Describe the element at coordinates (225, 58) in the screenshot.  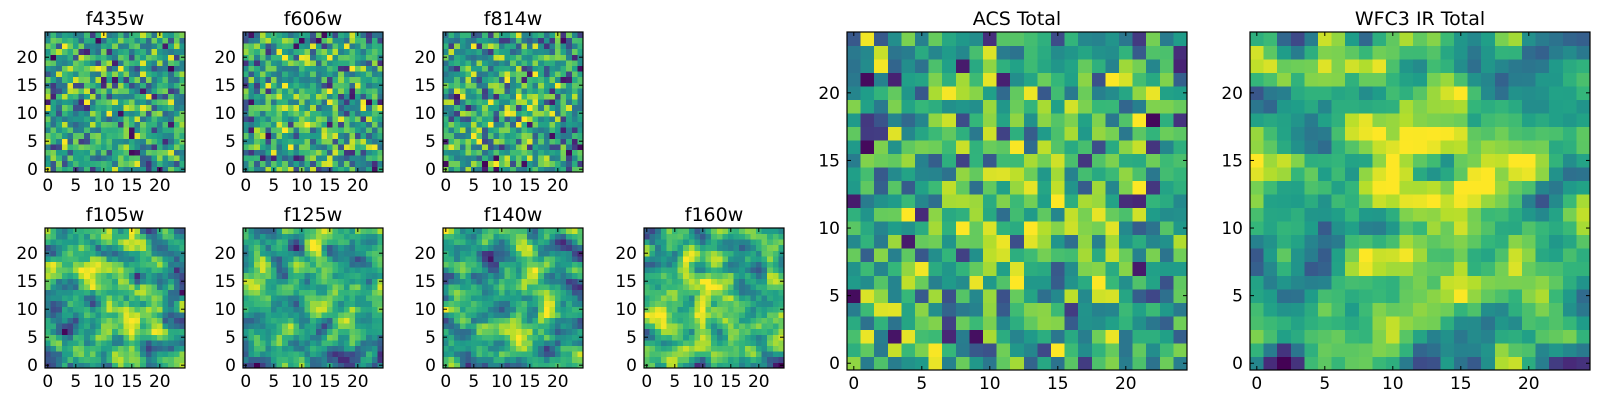
I see `y-tick-label: 20` at that location.